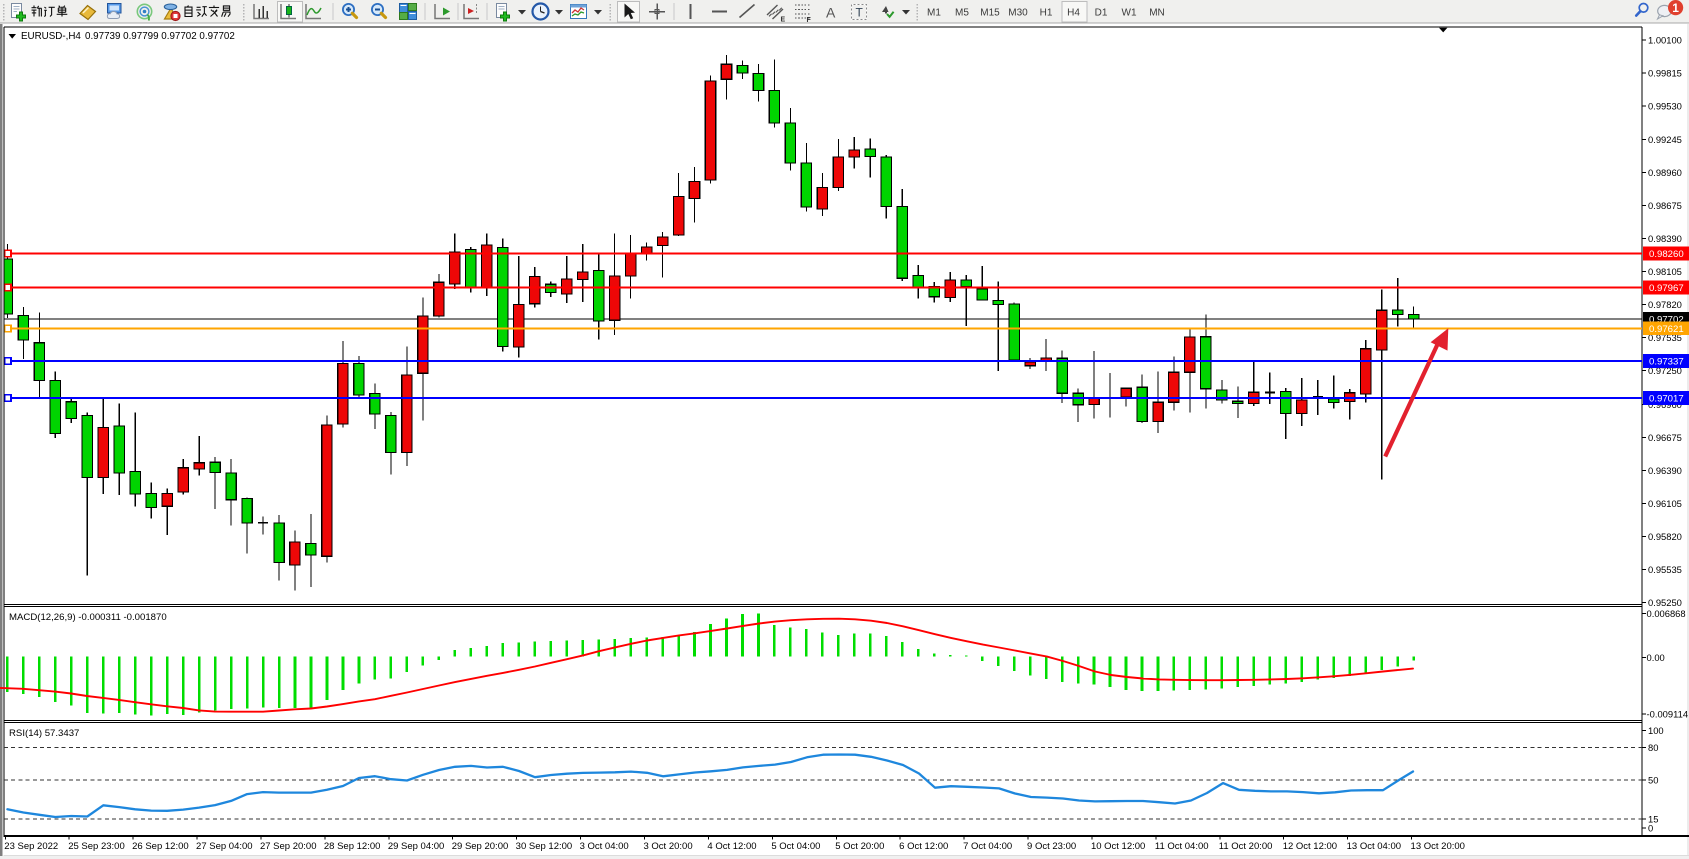 Image resolution: width=1689 pixels, height=859 pixels. Describe the element at coordinates (288, 846) in the screenshot. I see `svg-text: 27 Sep 20:00` at that location.